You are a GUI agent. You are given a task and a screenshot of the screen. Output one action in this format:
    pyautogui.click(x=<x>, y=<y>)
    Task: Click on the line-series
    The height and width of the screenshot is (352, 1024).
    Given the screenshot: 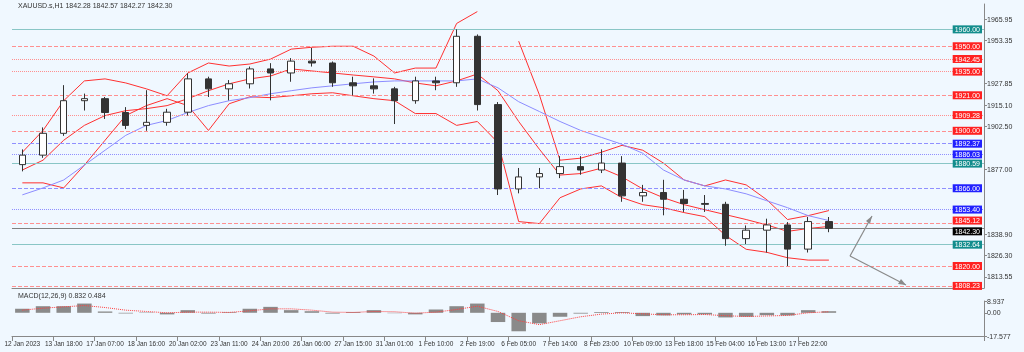 What is the action you would take?
    pyautogui.click(x=425, y=315)
    